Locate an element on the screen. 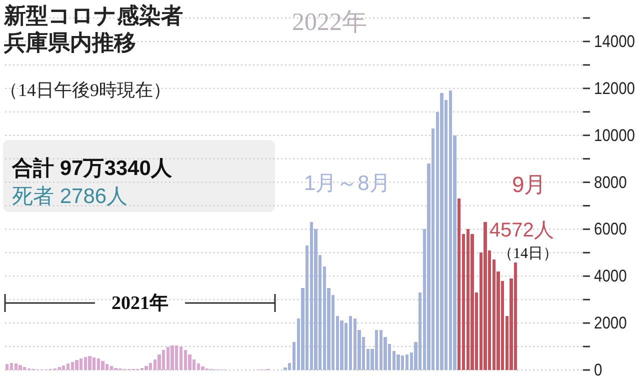 This screenshot has height=378, width=640. y-tick-label: 6000 is located at coordinates (613, 229).